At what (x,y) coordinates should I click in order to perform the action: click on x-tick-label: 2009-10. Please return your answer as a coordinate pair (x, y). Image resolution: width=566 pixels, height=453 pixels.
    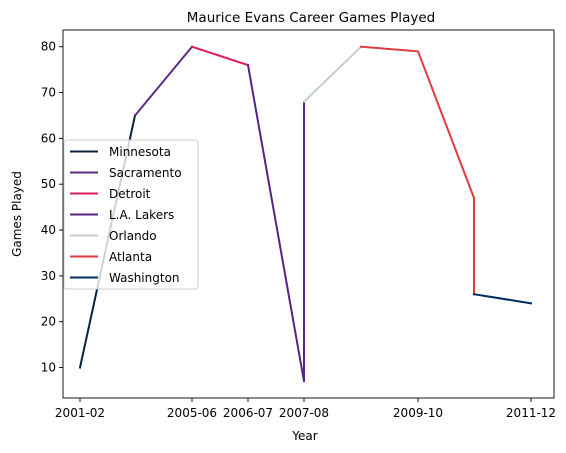
    Looking at the image, I should click on (418, 413).